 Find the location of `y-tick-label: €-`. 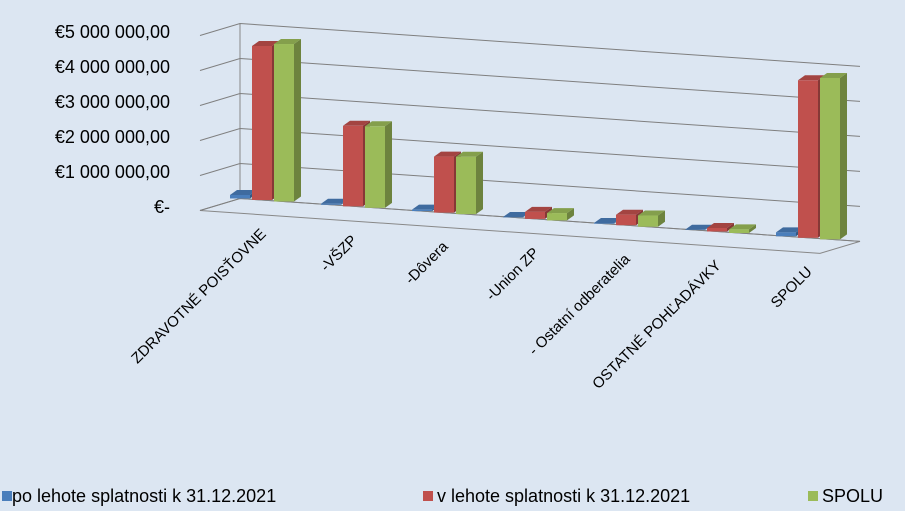

y-tick-label: €- is located at coordinates (162, 207).